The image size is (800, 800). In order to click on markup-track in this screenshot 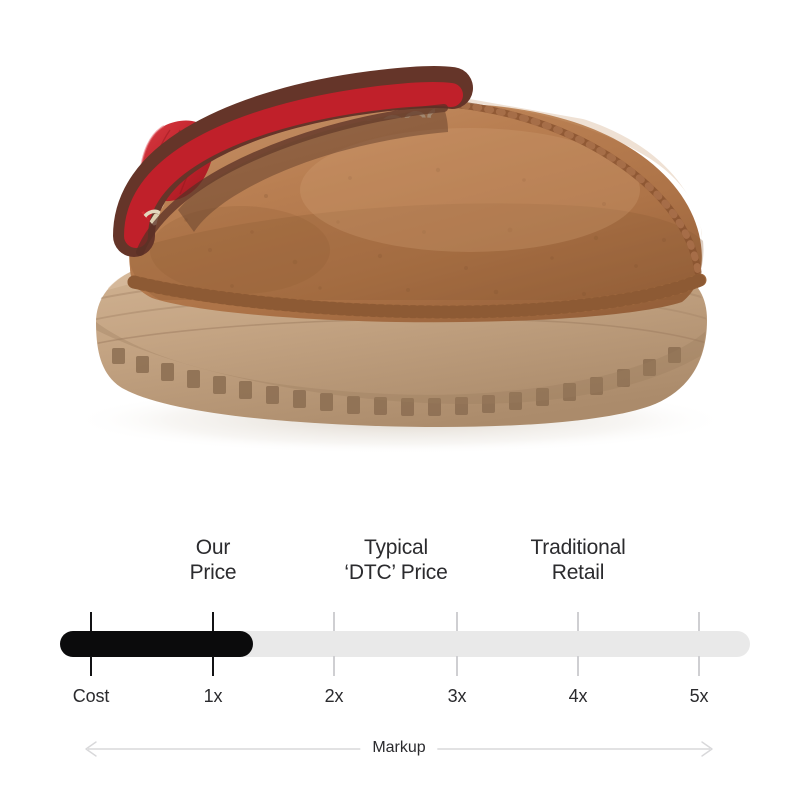, I will do `click(405, 644)`.